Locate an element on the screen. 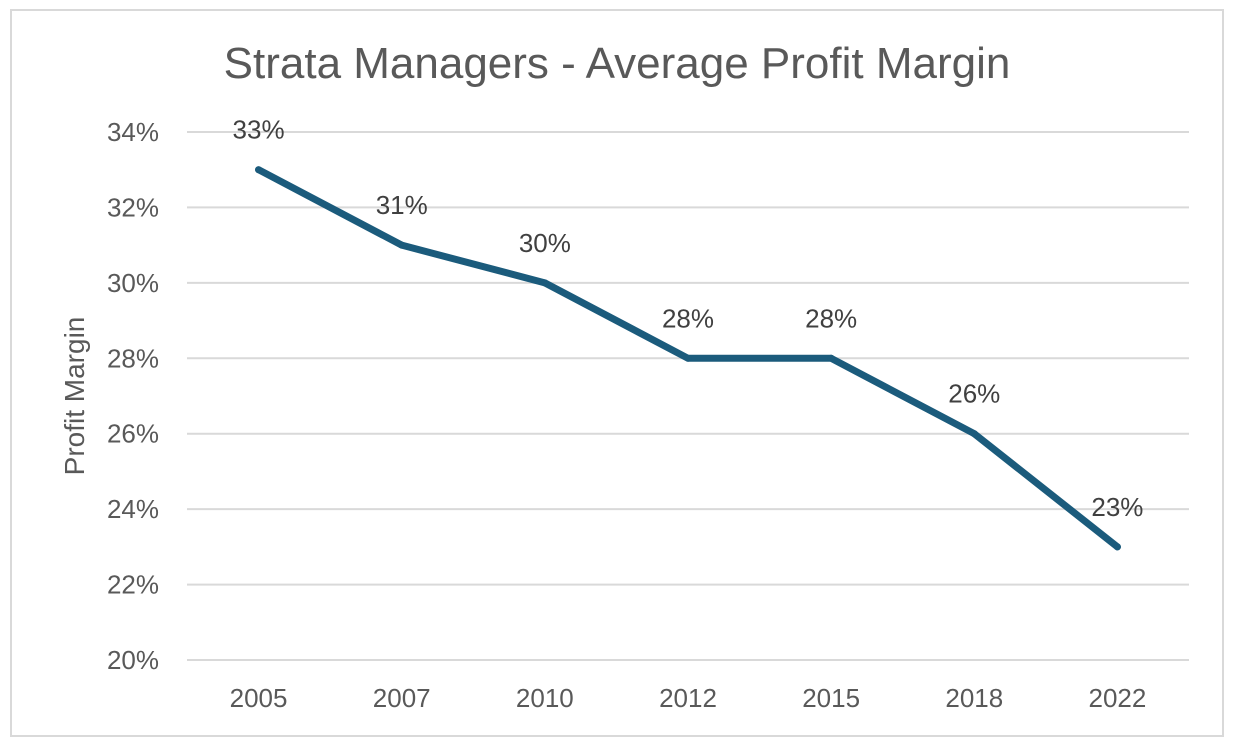  data-label: 30% is located at coordinates (545, 243).